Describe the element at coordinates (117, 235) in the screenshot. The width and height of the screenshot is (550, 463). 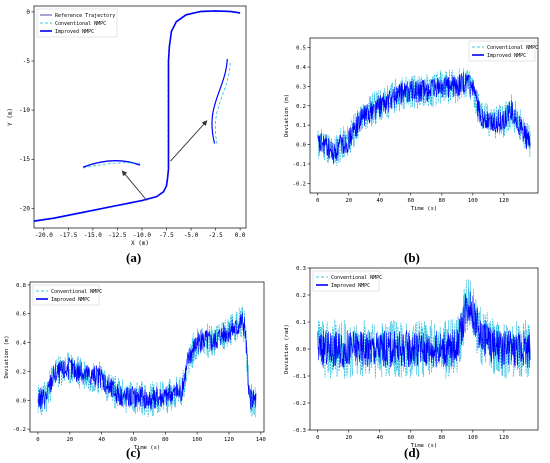
I see `x-tick-label: -12.5` at that location.